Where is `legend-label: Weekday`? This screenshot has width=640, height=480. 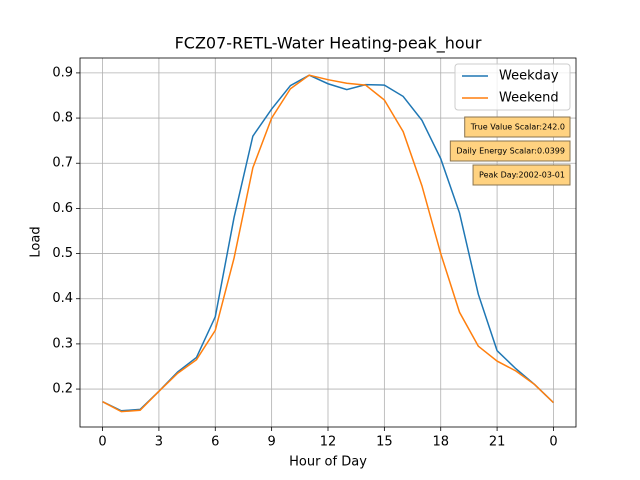
legend-label: Weekday is located at coordinates (529, 76).